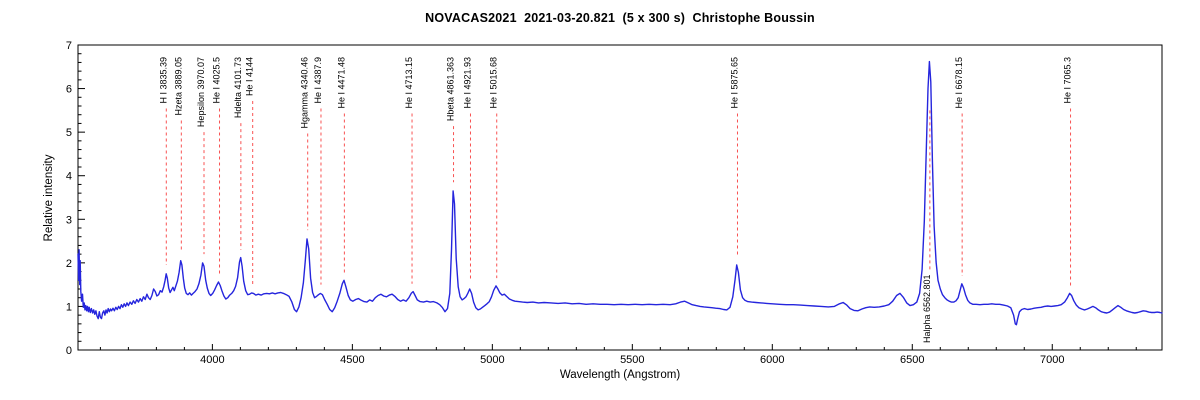 The image size is (1200, 400). Describe the element at coordinates (341, 83) in the screenshot. I see `spectral-line-label: He I 4471.48` at that location.